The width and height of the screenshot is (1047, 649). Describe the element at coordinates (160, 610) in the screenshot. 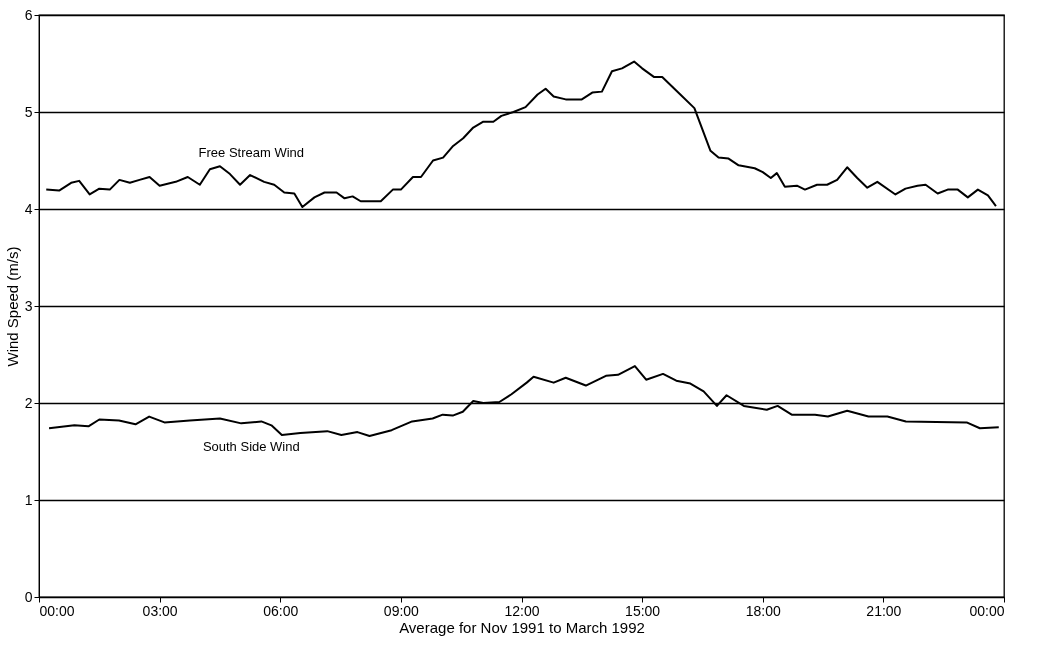

I see `x-tick-label: 03:00` at that location.